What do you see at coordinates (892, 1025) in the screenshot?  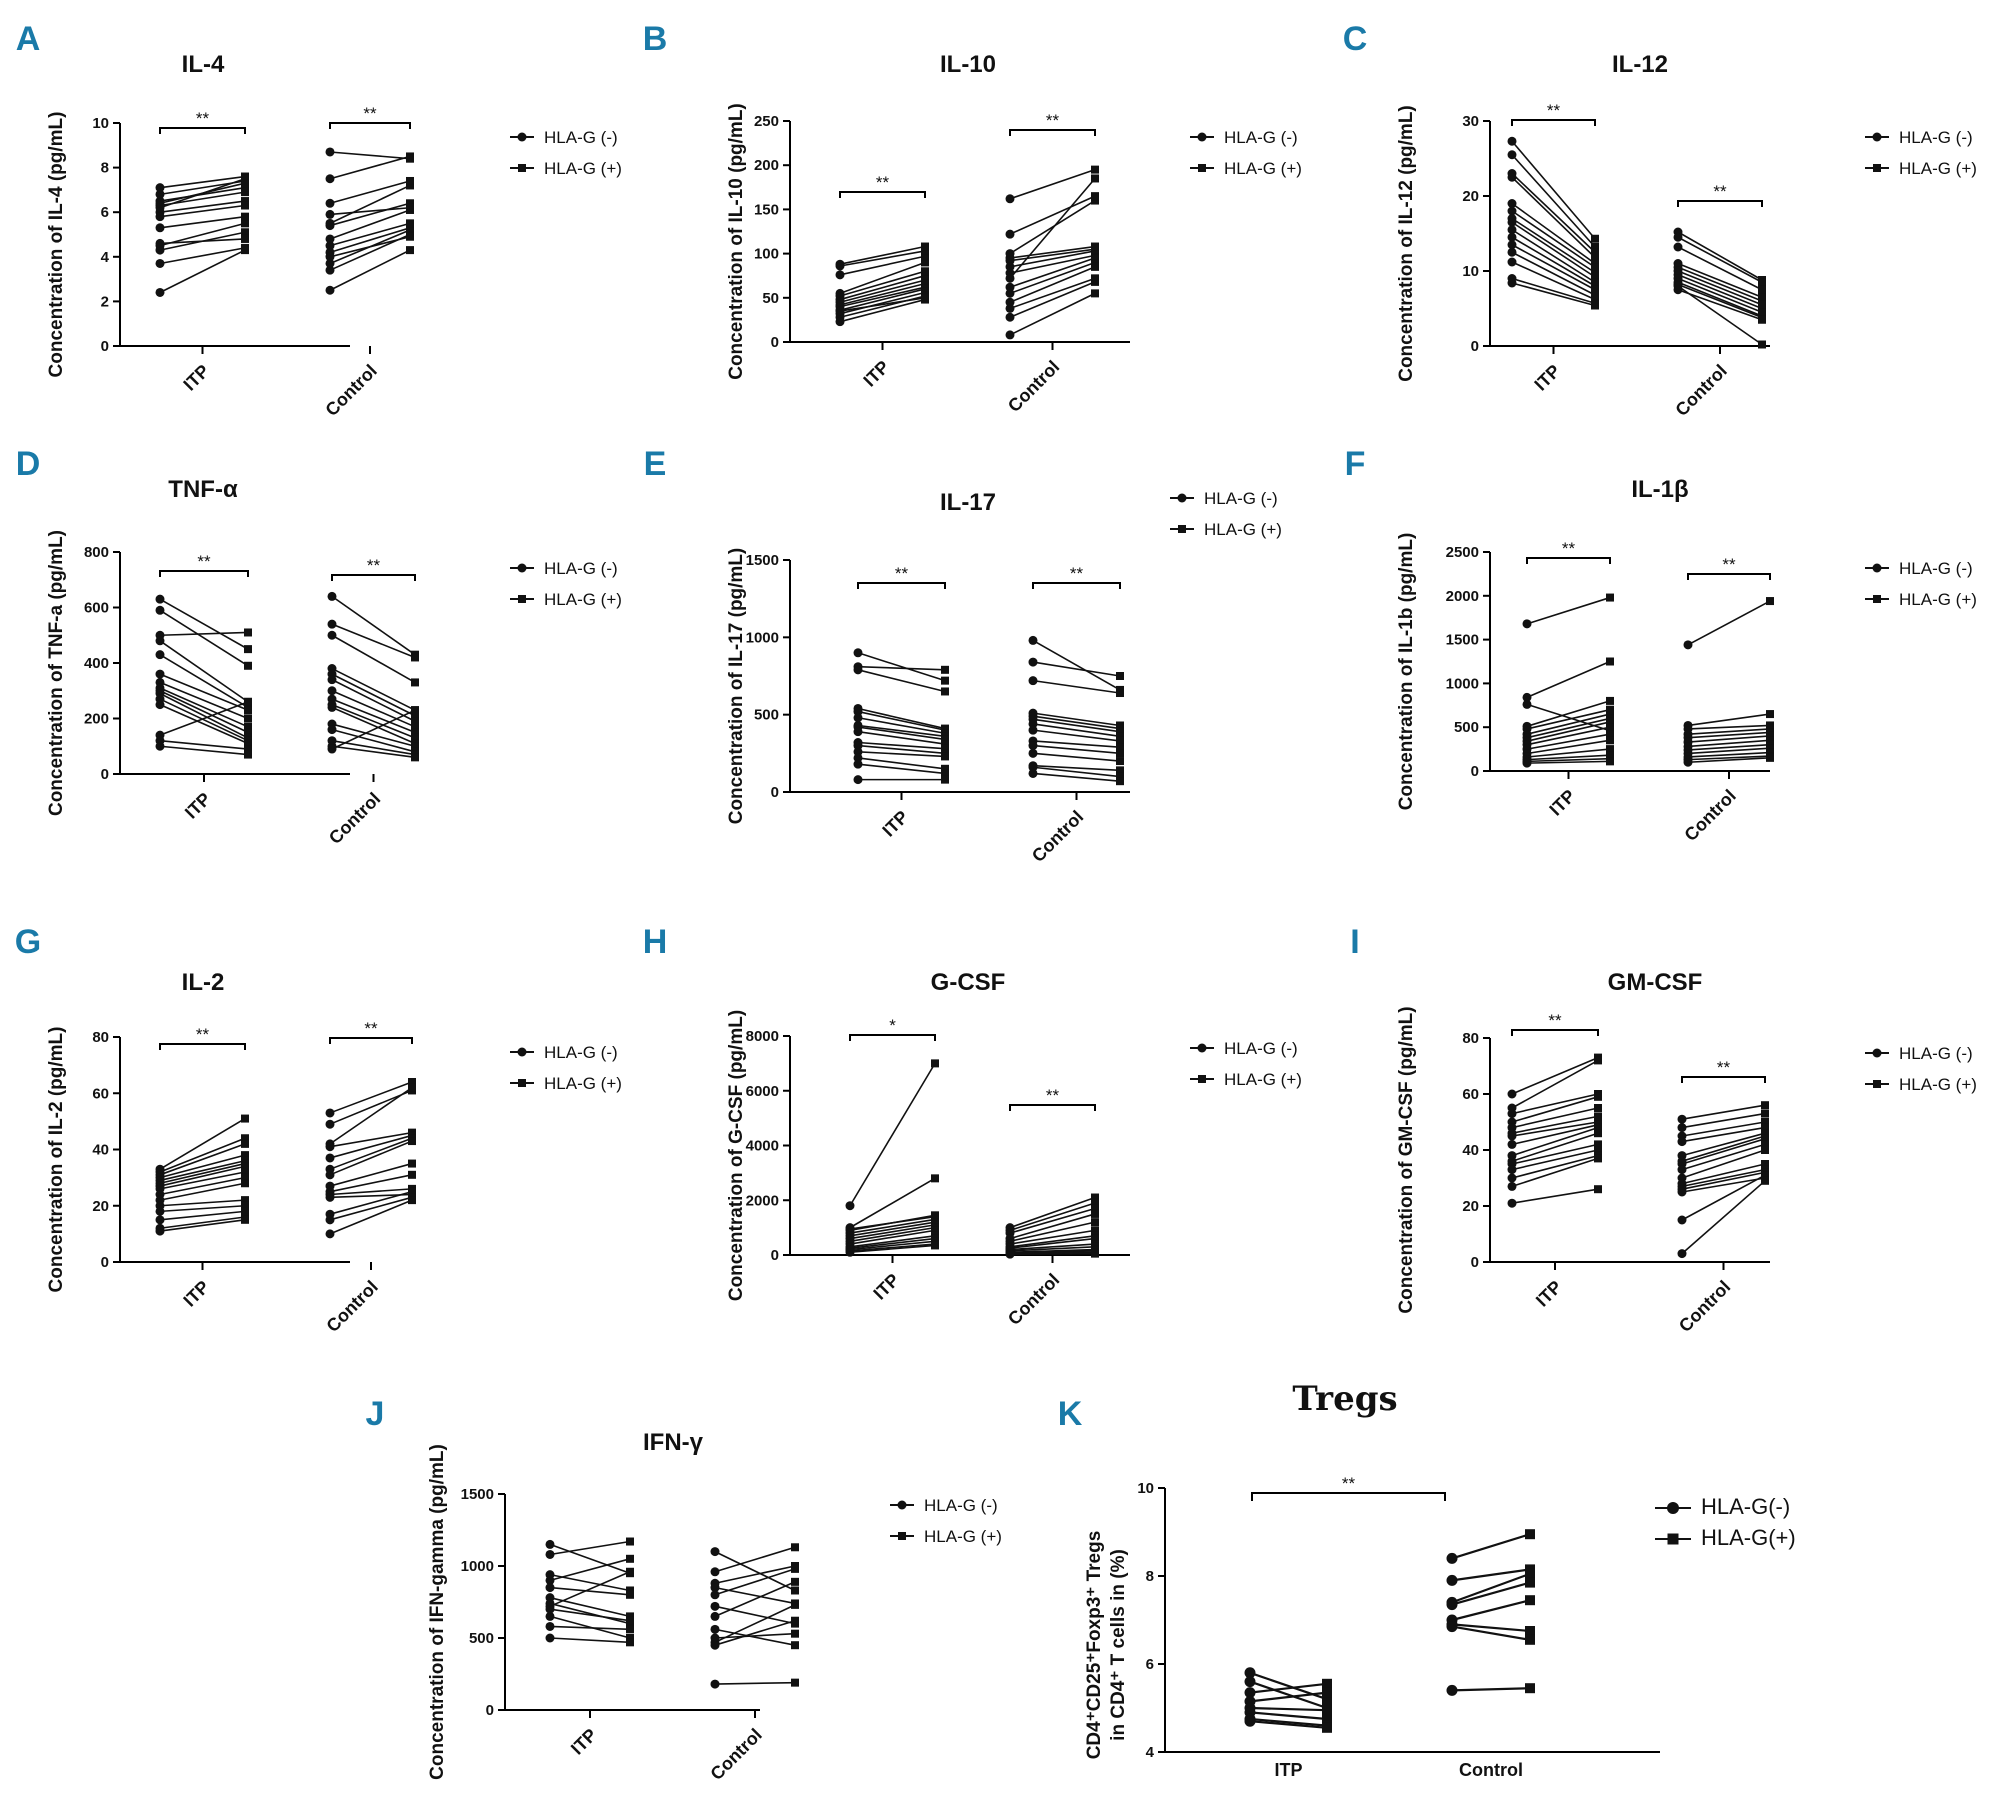 I see `significance-label: *` at bounding box center [892, 1025].